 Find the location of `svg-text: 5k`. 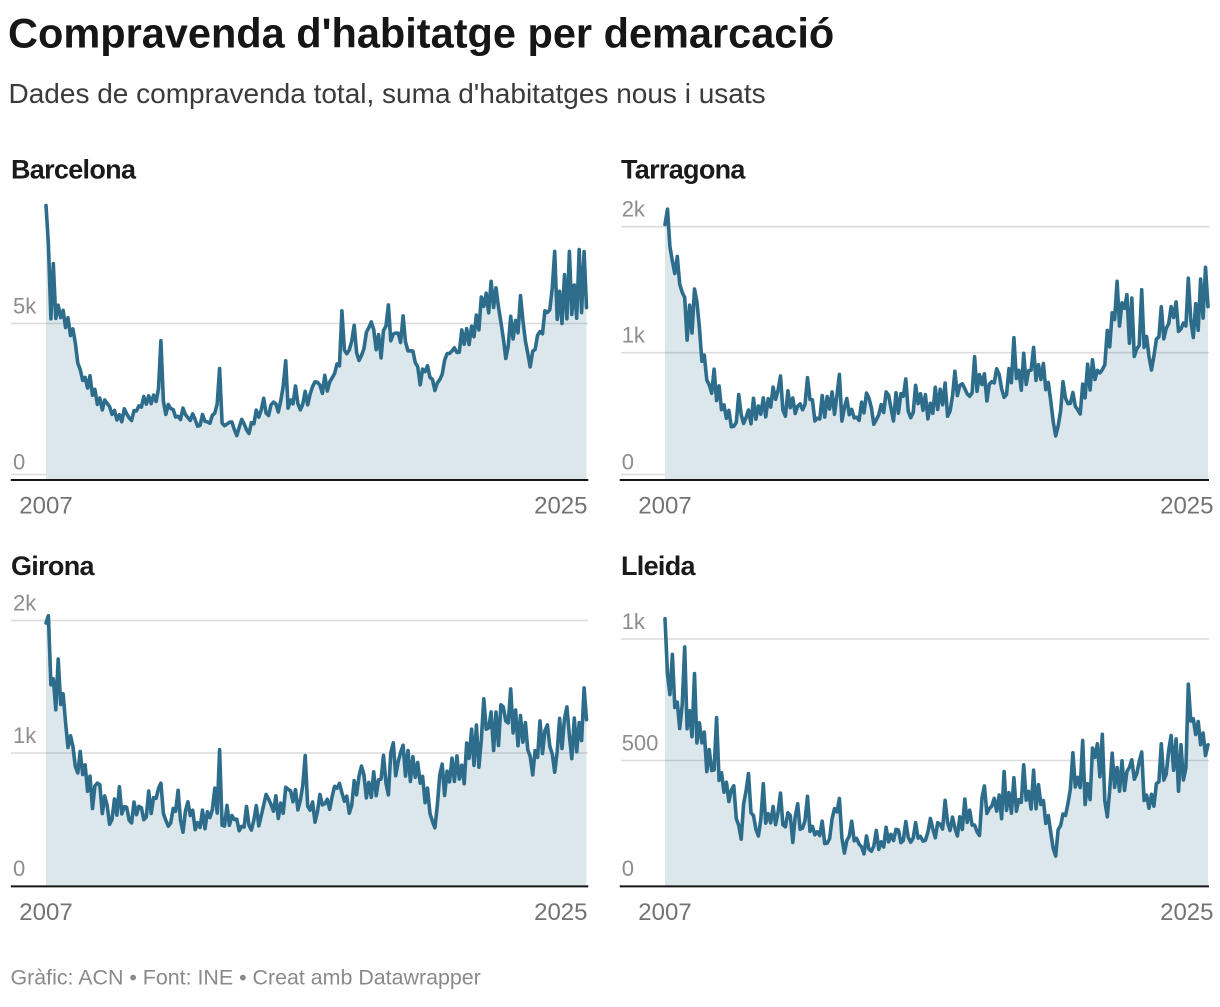

svg-text: 5k is located at coordinates (25, 306).